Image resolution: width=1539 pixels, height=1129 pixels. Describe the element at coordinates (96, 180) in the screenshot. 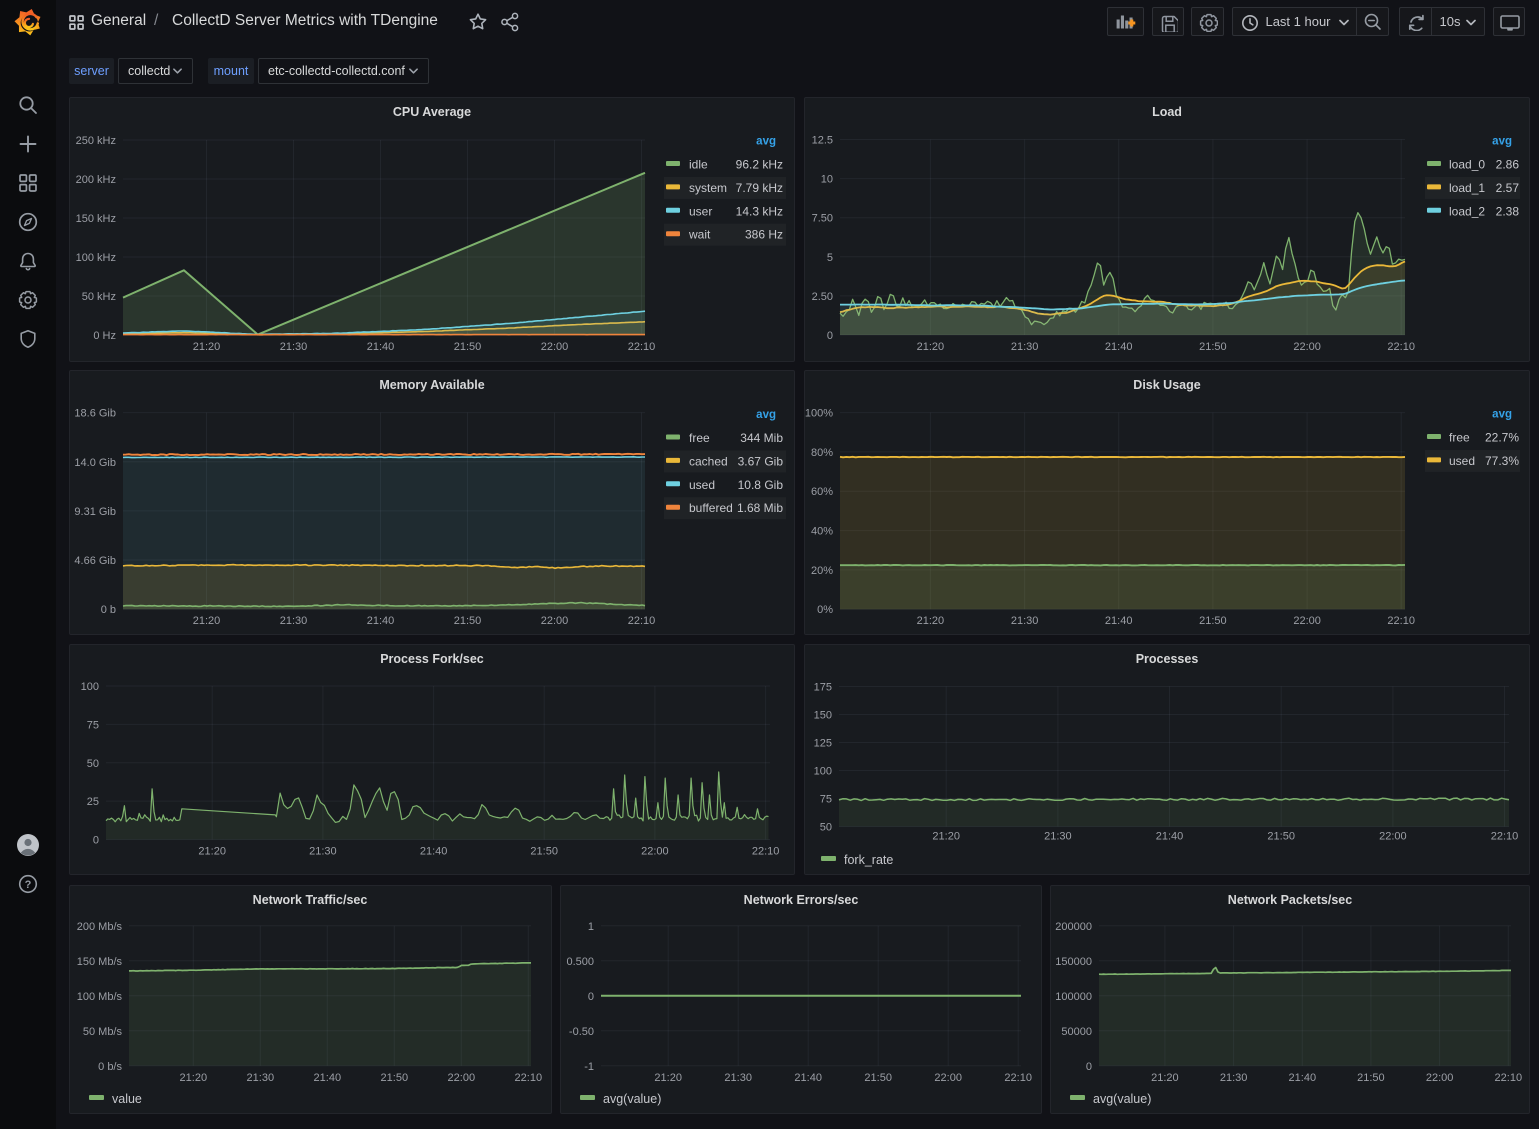

I see `svg-text: 200 kHz` at that location.